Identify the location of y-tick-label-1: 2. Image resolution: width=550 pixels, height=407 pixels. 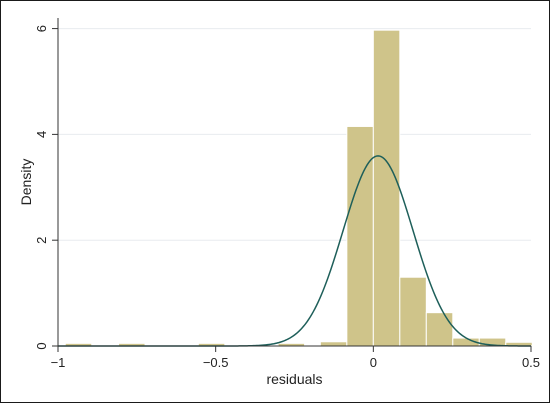
(41, 240).